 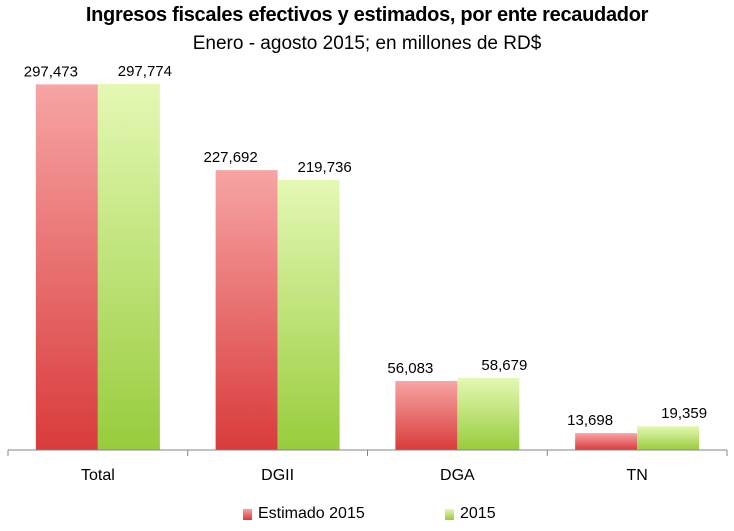 What do you see at coordinates (367, 43) in the screenshot?
I see `chart-subtitle: Enero - agosto 2015; en millones de RD$` at bounding box center [367, 43].